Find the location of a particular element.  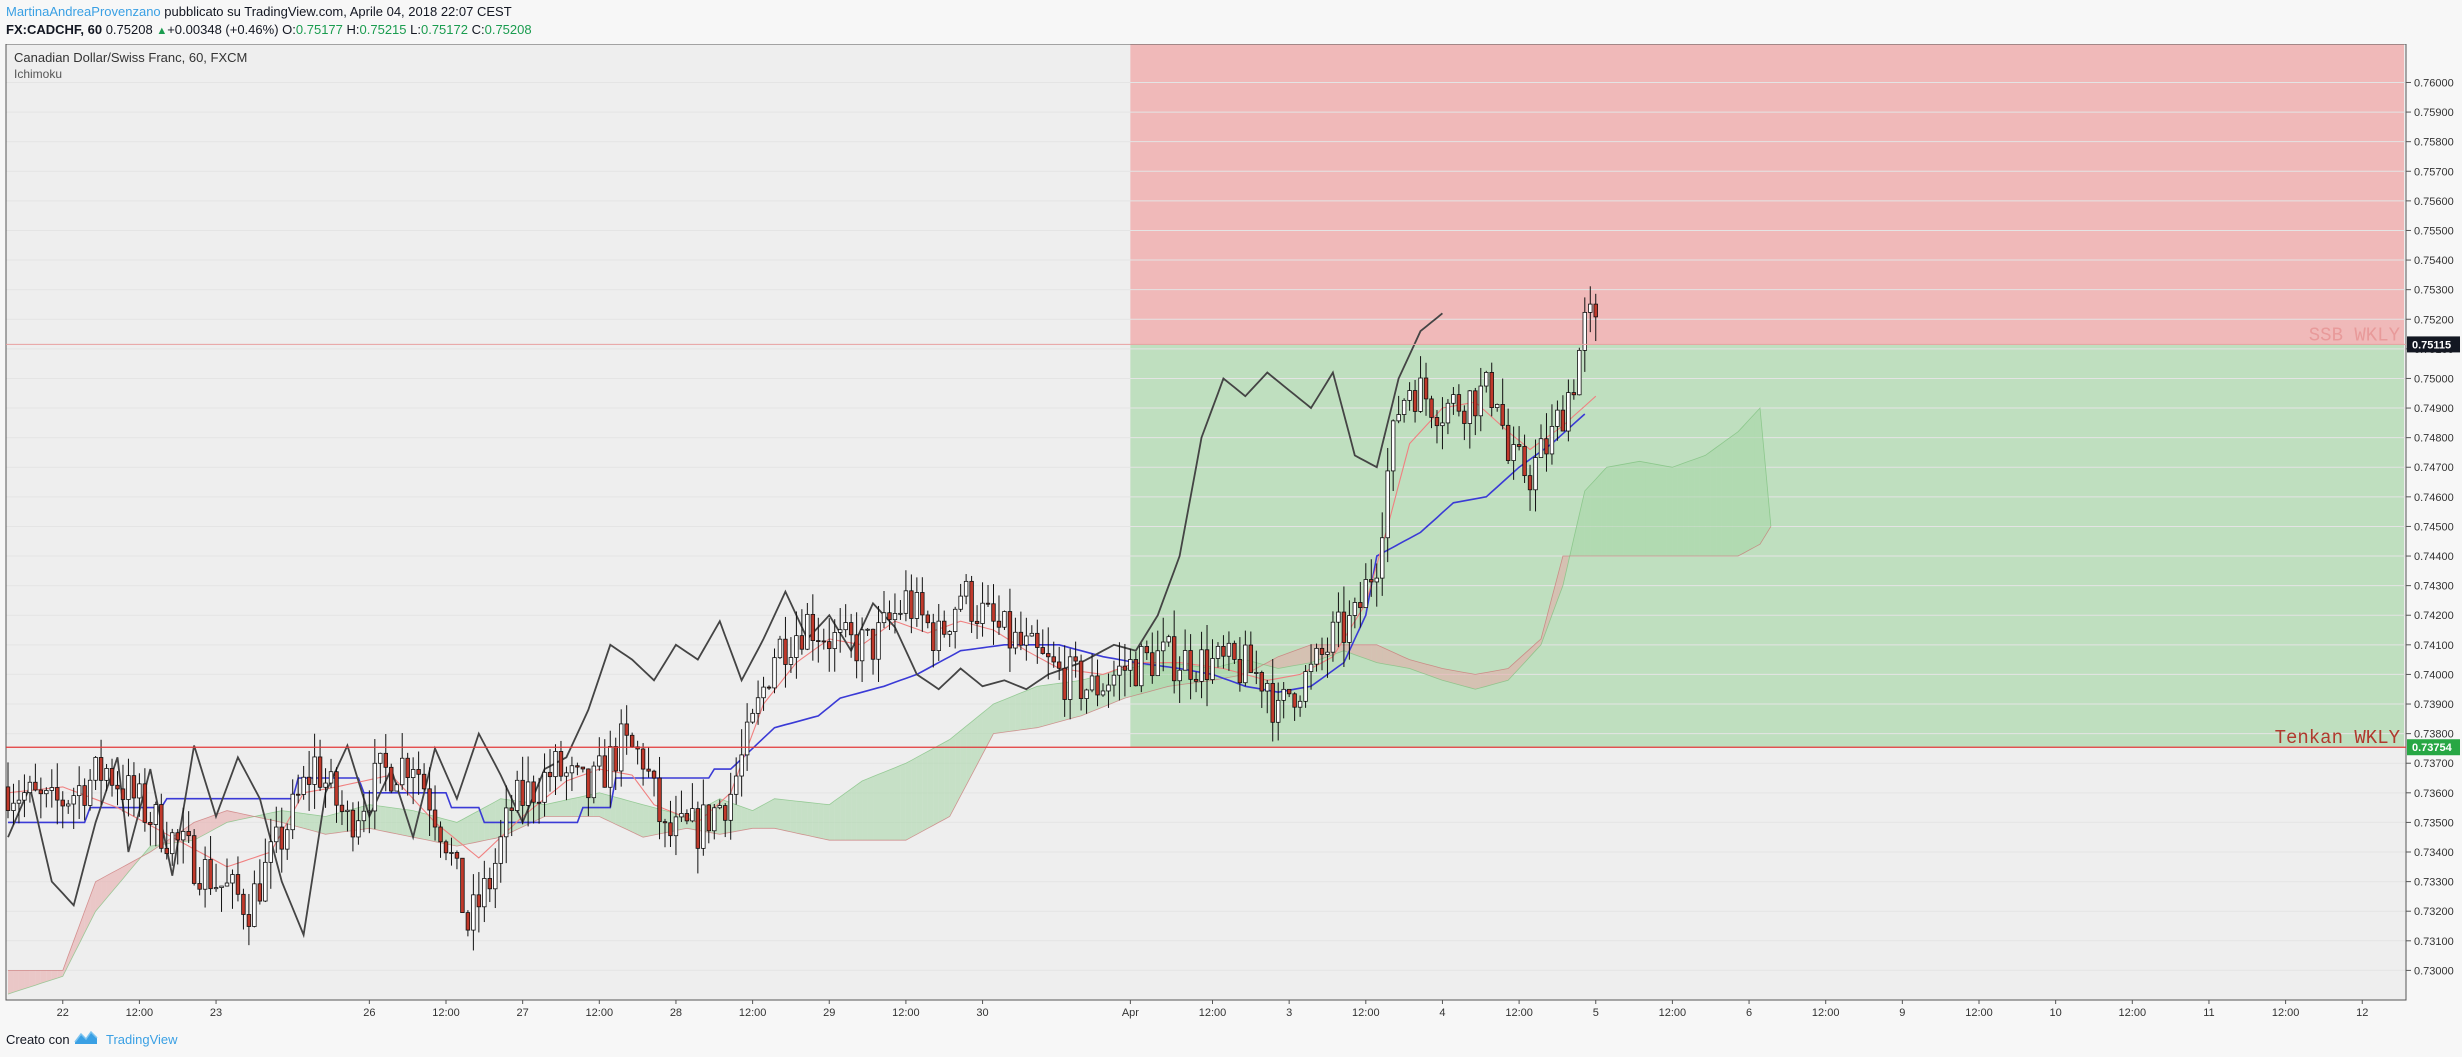

x-tick-label: 12:00 is located at coordinates (2286, 1013).